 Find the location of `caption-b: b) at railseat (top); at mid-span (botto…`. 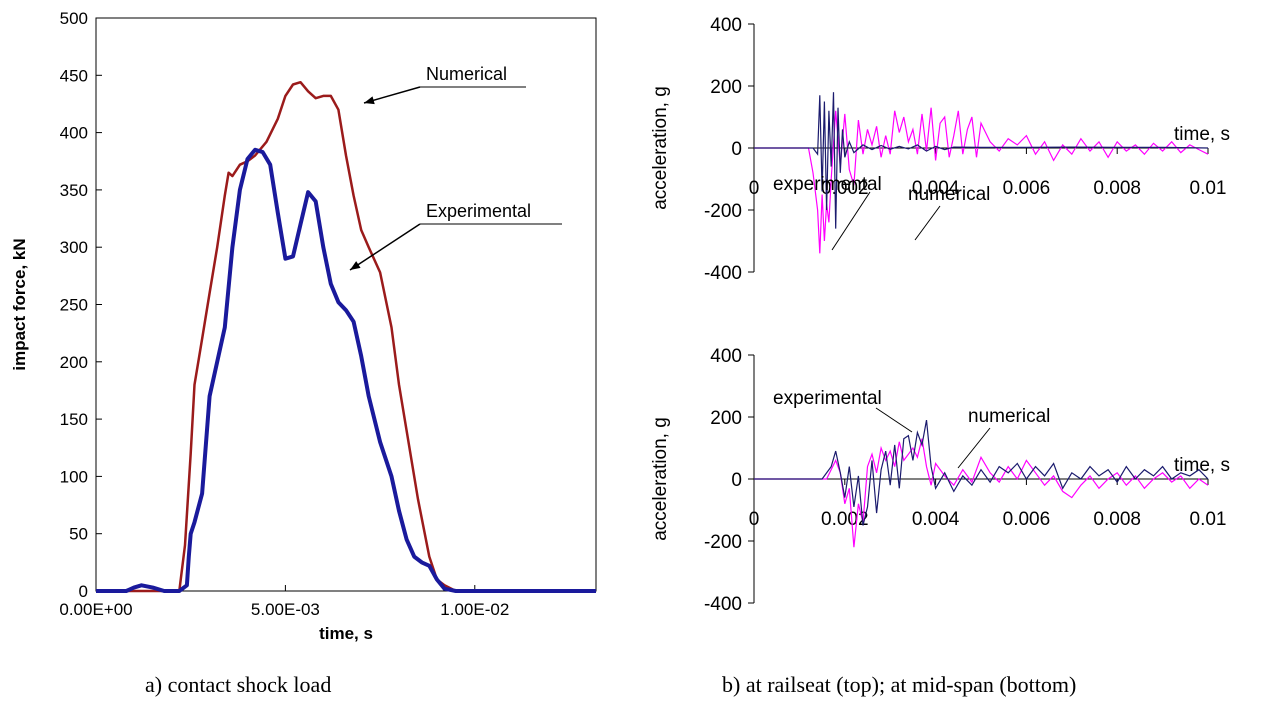

caption-b: b) at railseat (top); at mid-span (botto… is located at coordinates (899, 684).